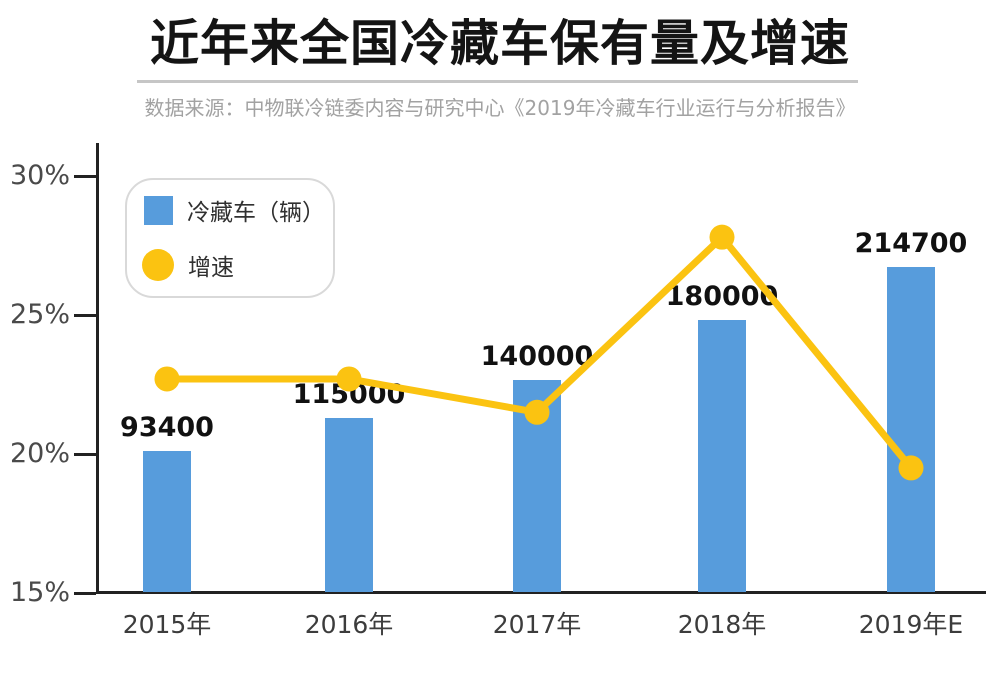 The image size is (1000, 682). What do you see at coordinates (158, 210) in the screenshot?
I see `bar-swatch-icon` at bounding box center [158, 210].